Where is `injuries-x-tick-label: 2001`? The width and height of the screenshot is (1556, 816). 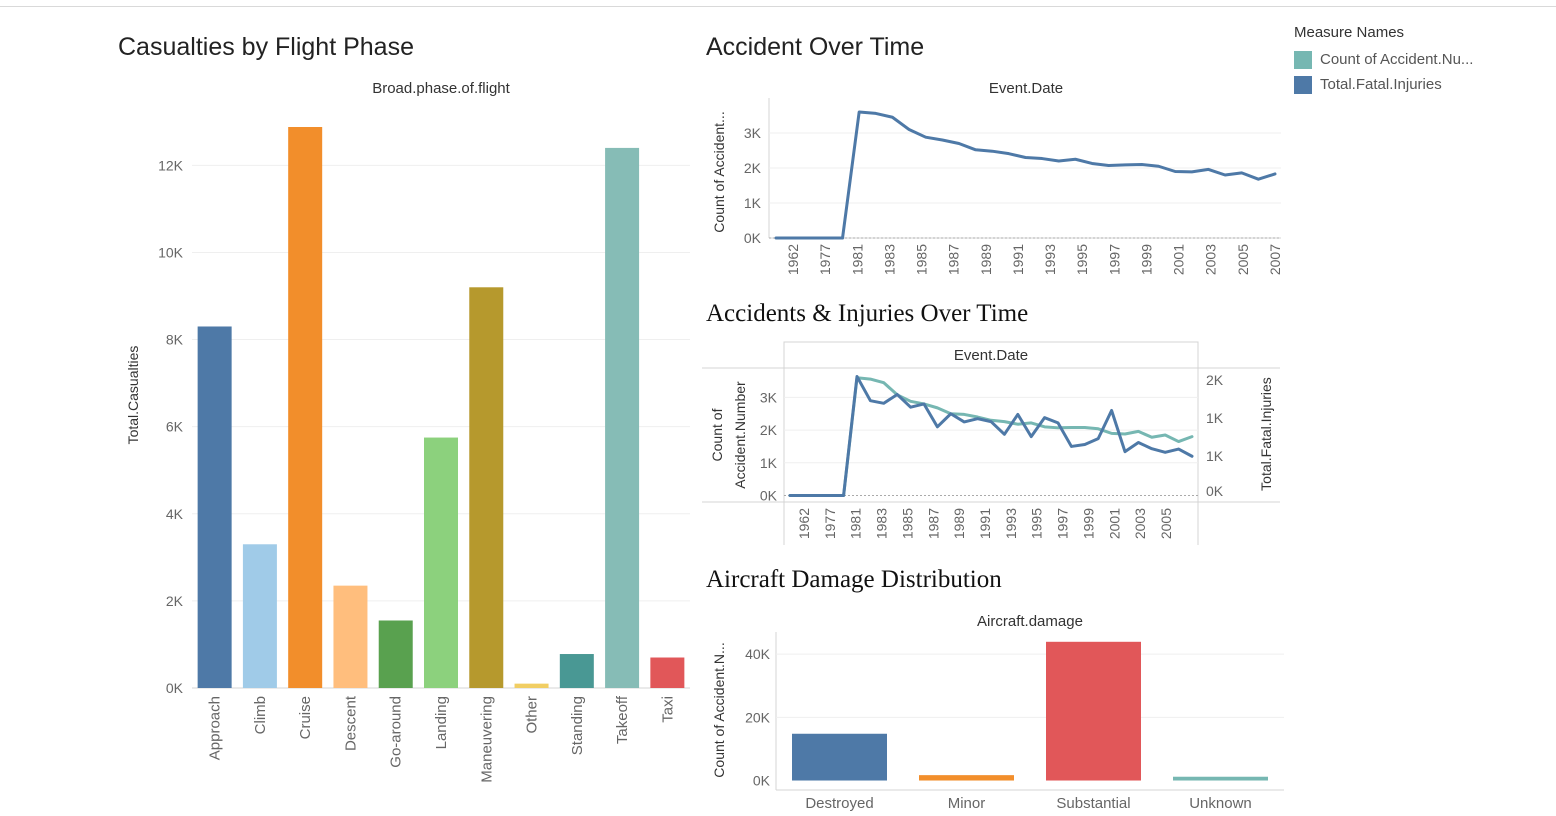 injuries-x-tick-label: 2001 is located at coordinates (1114, 523).